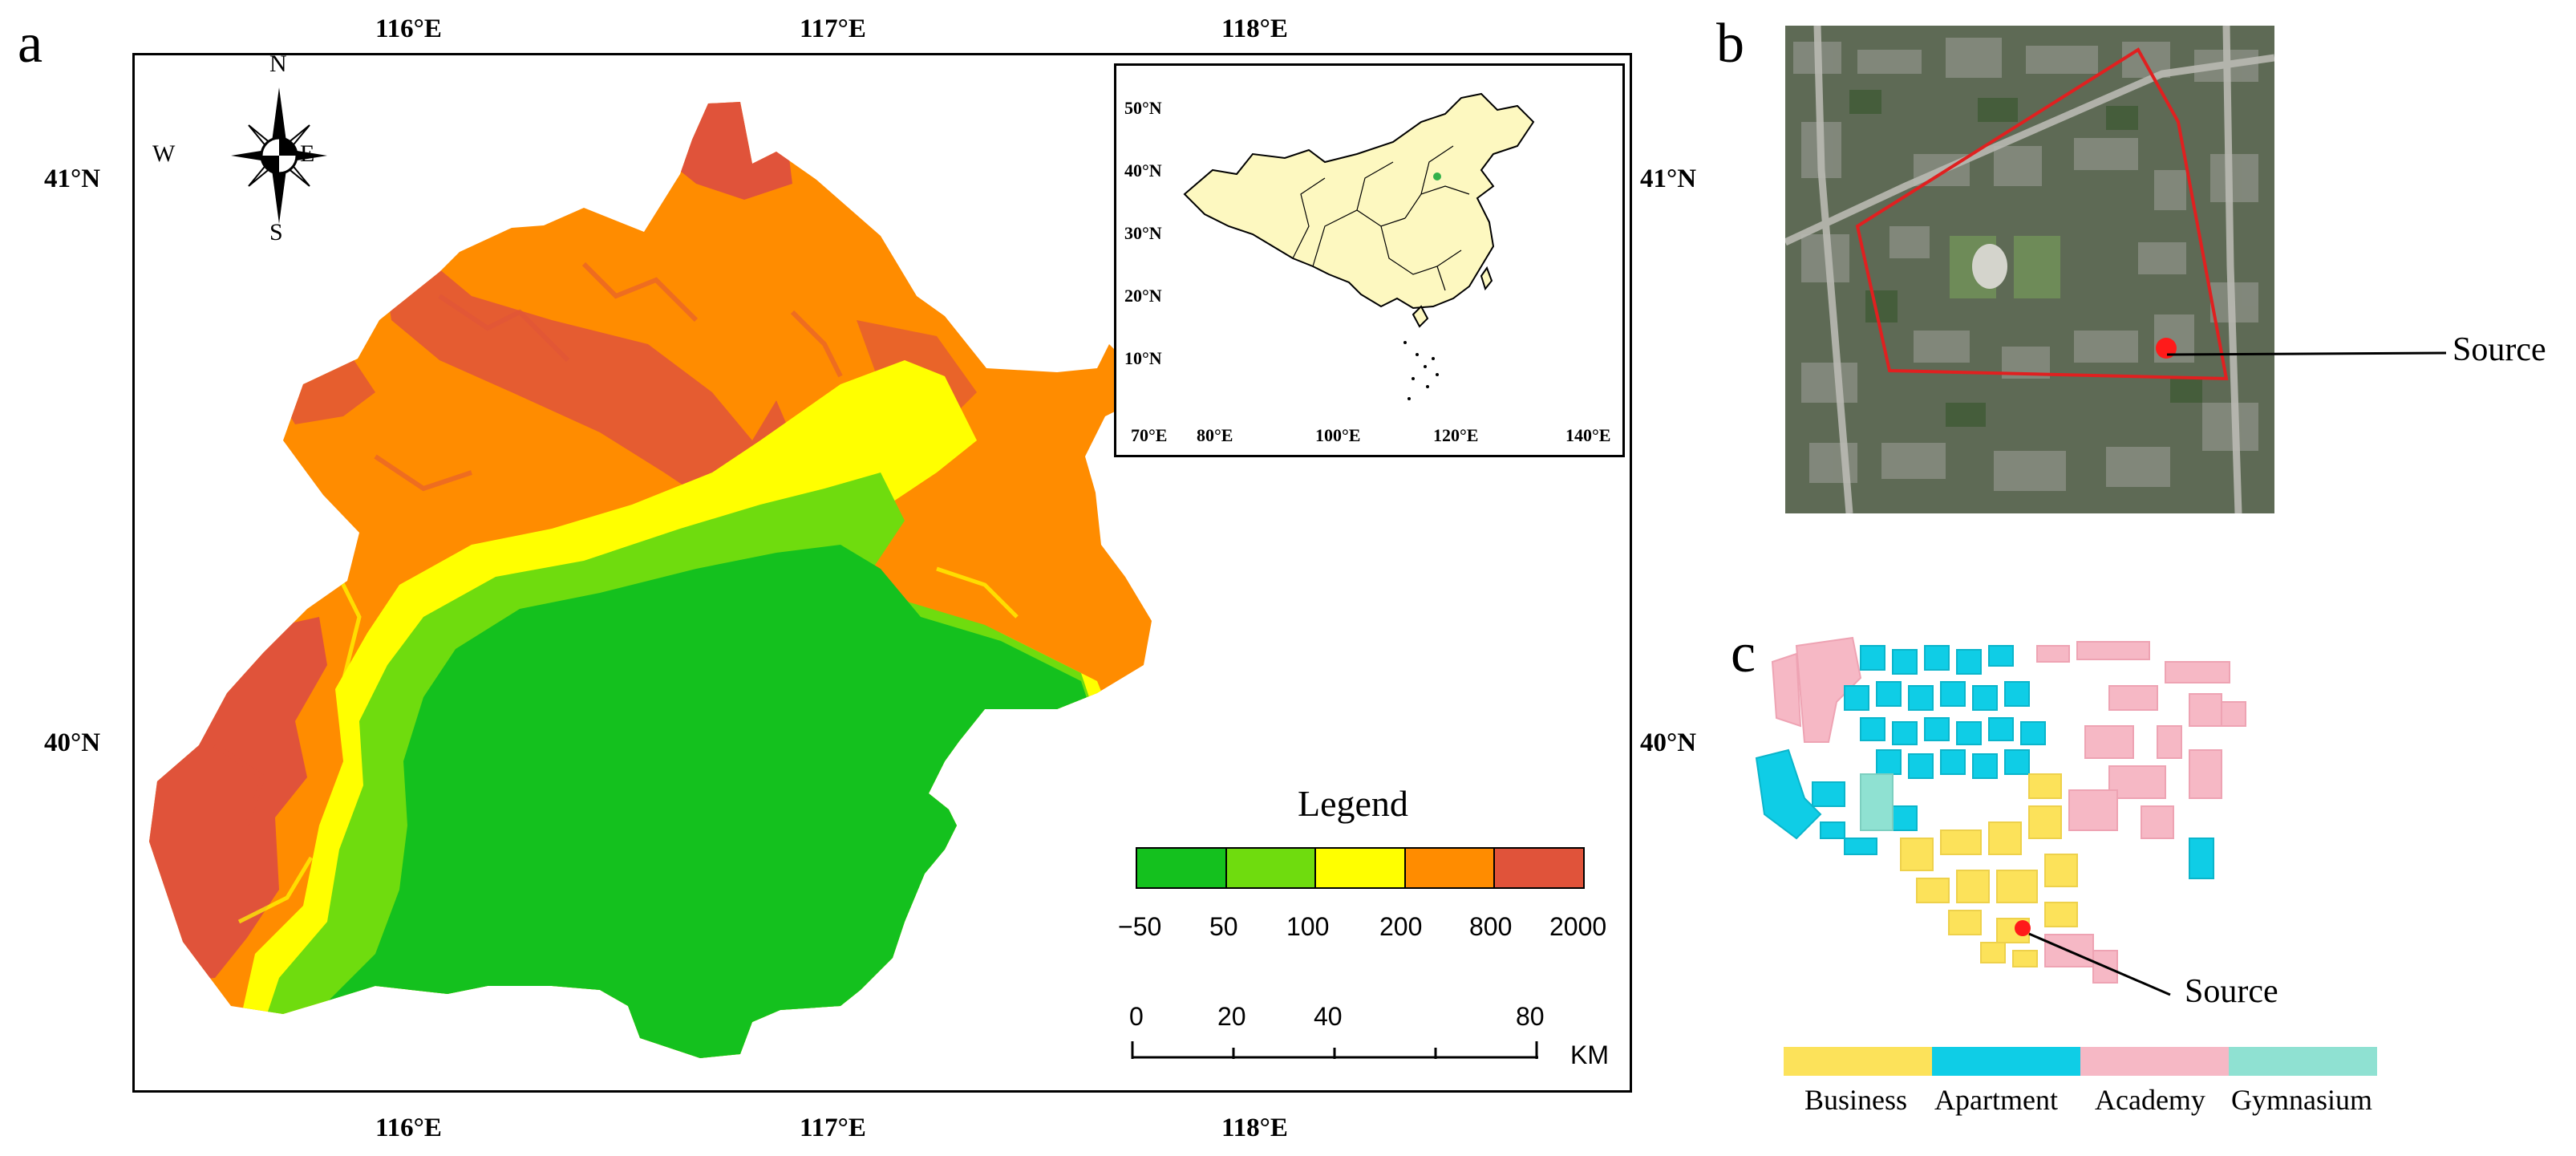 This screenshot has height=1156, width=2576. What do you see at coordinates (2301, 1100) in the screenshot?
I see `category-label-gymnasium: Gymnasium` at bounding box center [2301, 1100].